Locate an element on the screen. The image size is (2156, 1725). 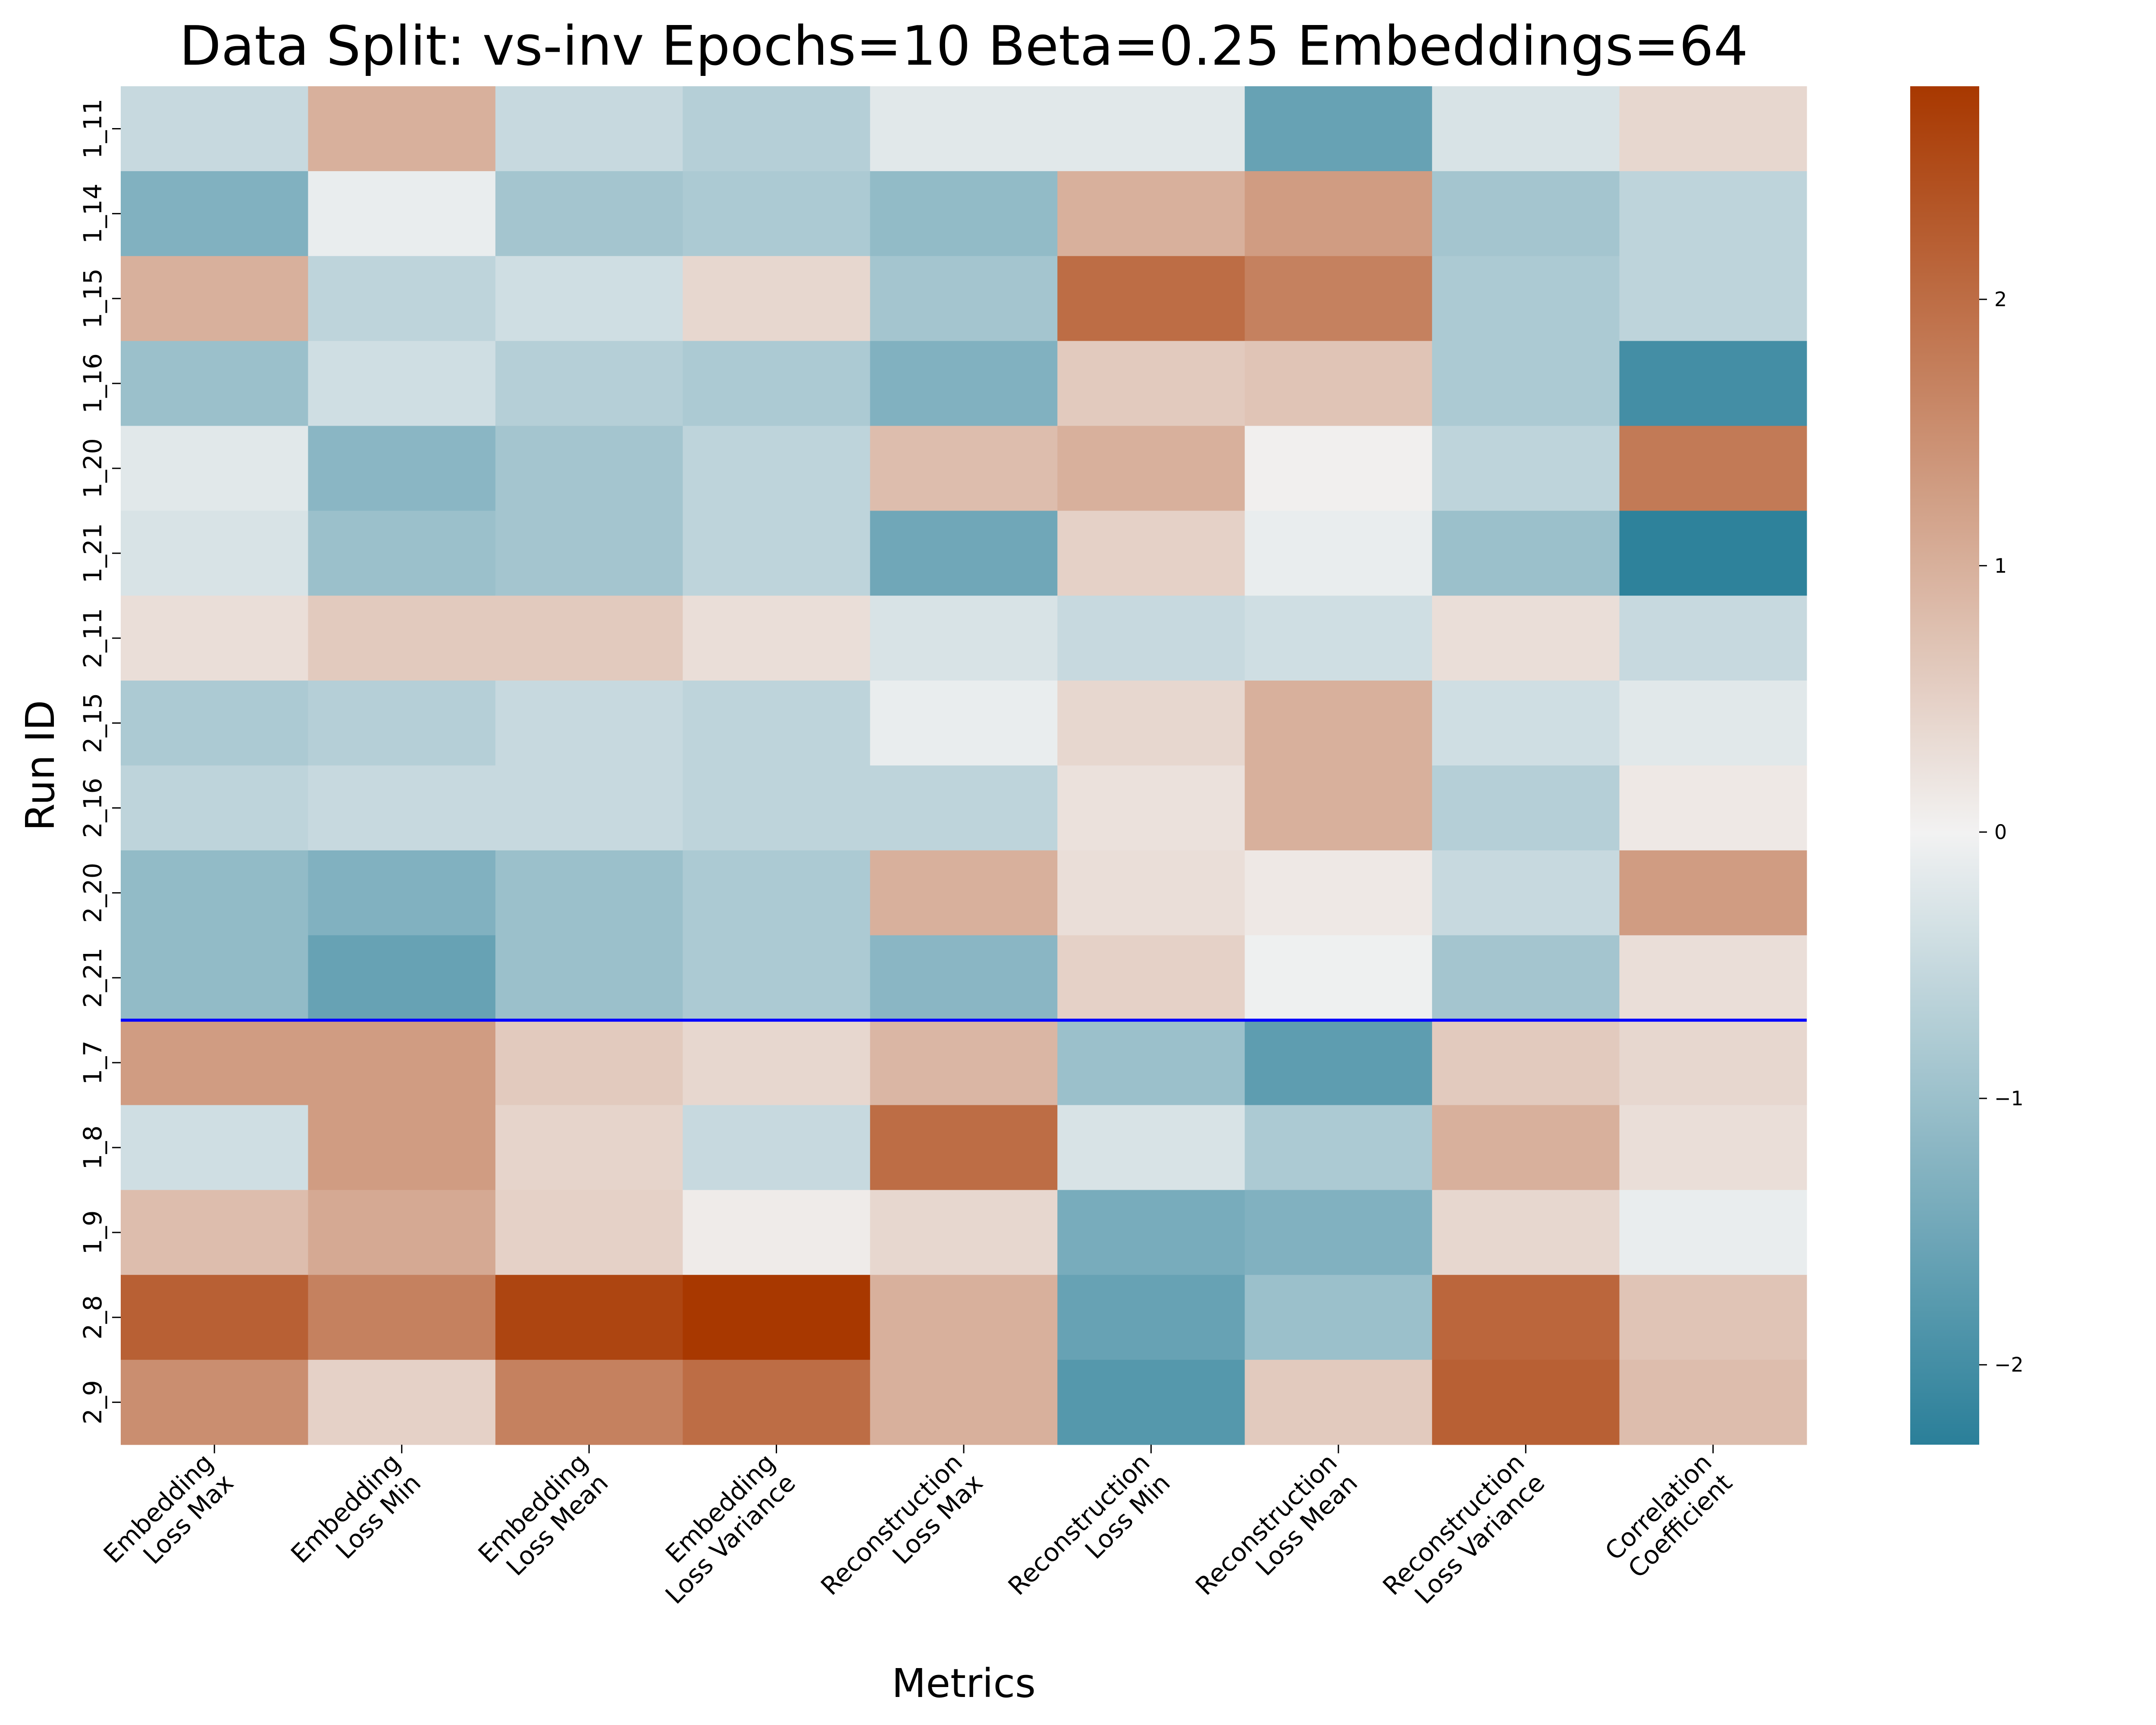
y-tick-label: 1_15 is located at coordinates (92, 298).